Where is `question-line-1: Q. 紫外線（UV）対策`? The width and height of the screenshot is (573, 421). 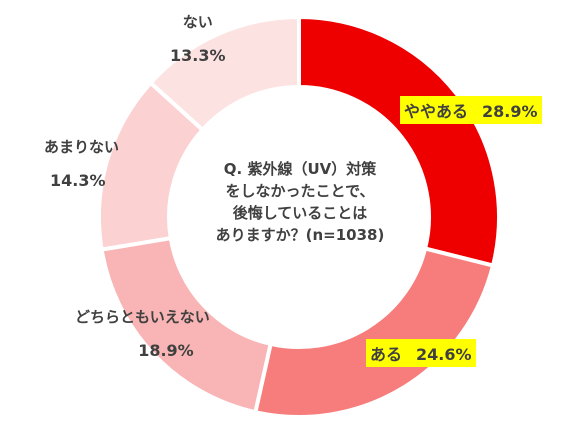
question-line-1: Q. 紫外線（UV）対策 is located at coordinates (300, 169).